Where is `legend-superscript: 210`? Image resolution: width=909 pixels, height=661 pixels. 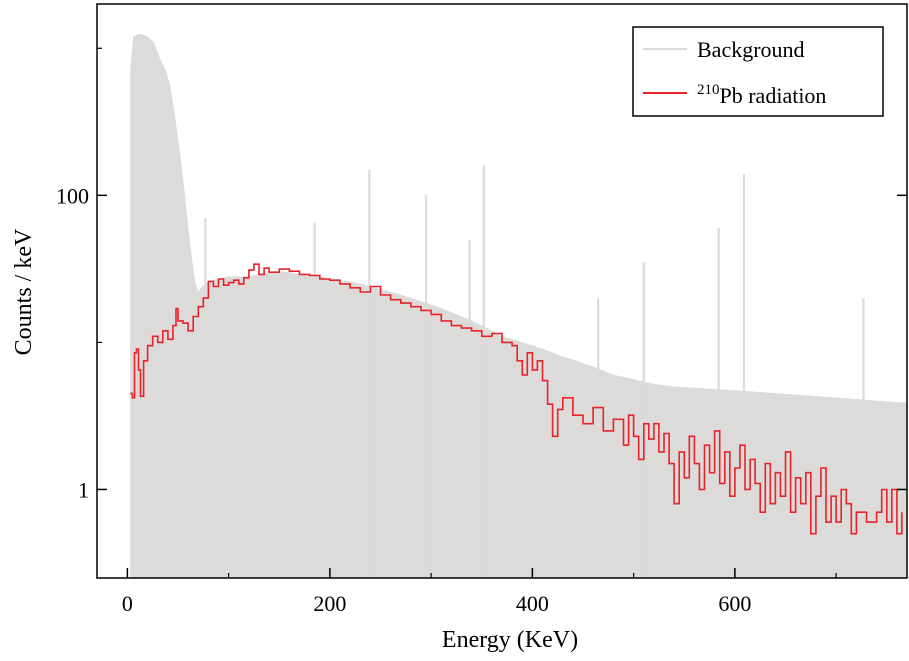
legend-superscript: 210 is located at coordinates (708, 90).